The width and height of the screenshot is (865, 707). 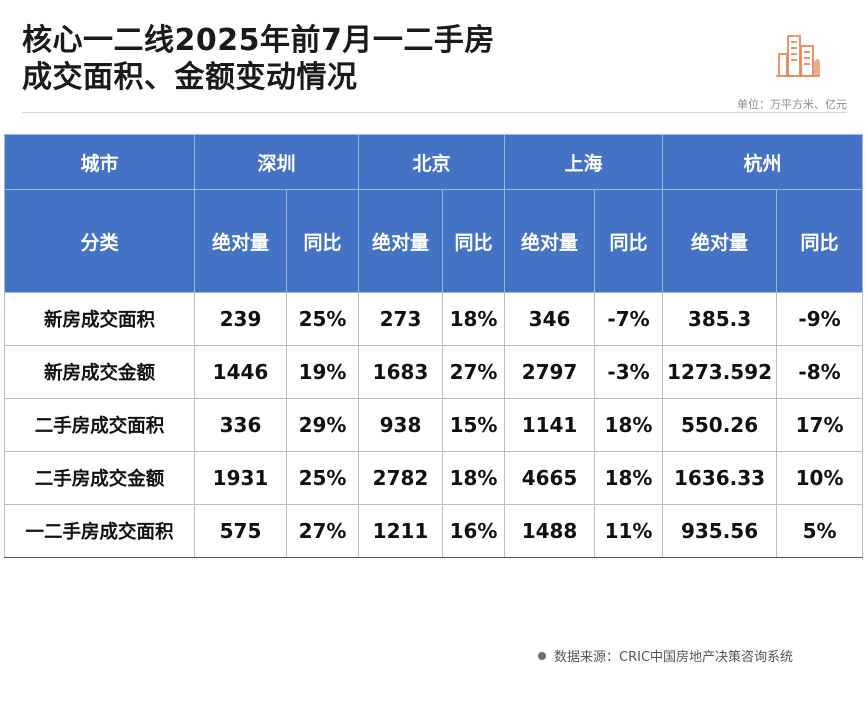 What do you see at coordinates (240, 372) in the screenshot?
I see `abs-value: 1446` at bounding box center [240, 372].